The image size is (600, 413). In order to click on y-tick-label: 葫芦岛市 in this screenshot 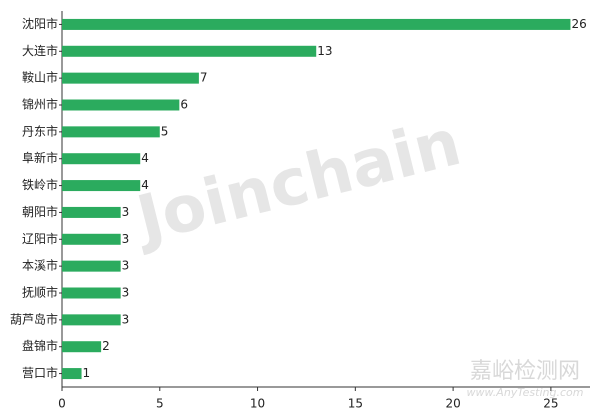, I will do `click(34, 318)`.